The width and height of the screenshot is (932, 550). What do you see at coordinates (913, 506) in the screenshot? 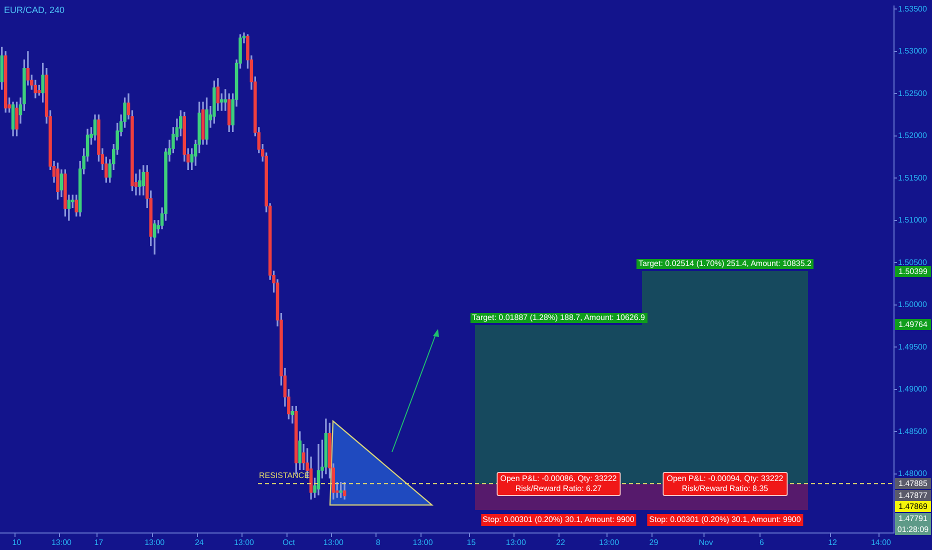
I see `text: 1.47869` at bounding box center [913, 506].